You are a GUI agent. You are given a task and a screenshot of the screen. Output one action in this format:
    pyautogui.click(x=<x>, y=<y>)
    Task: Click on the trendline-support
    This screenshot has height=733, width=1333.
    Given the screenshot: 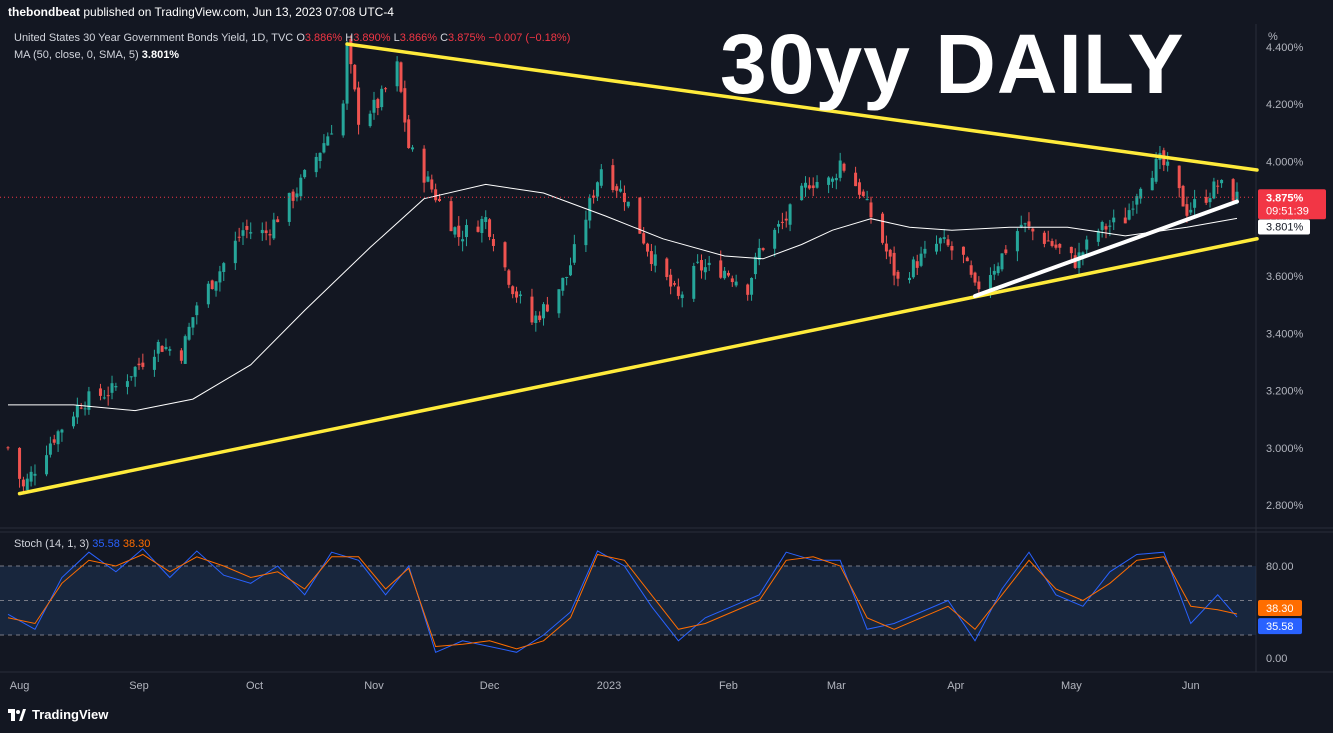 What is the action you would take?
    pyautogui.click(x=1106, y=249)
    